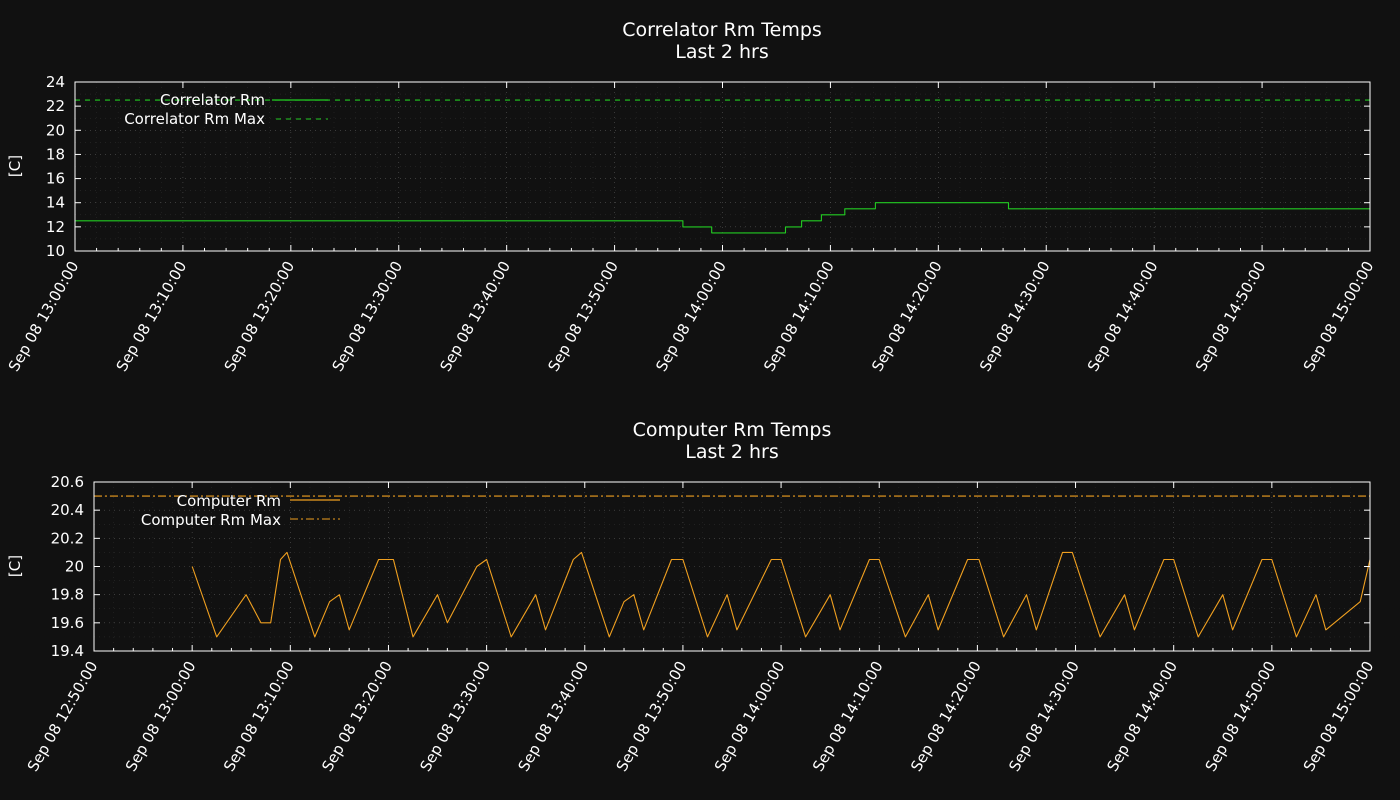 This screenshot has height=800, width=1400. I want to click on y-tick-label: 19.8, so click(67, 595).